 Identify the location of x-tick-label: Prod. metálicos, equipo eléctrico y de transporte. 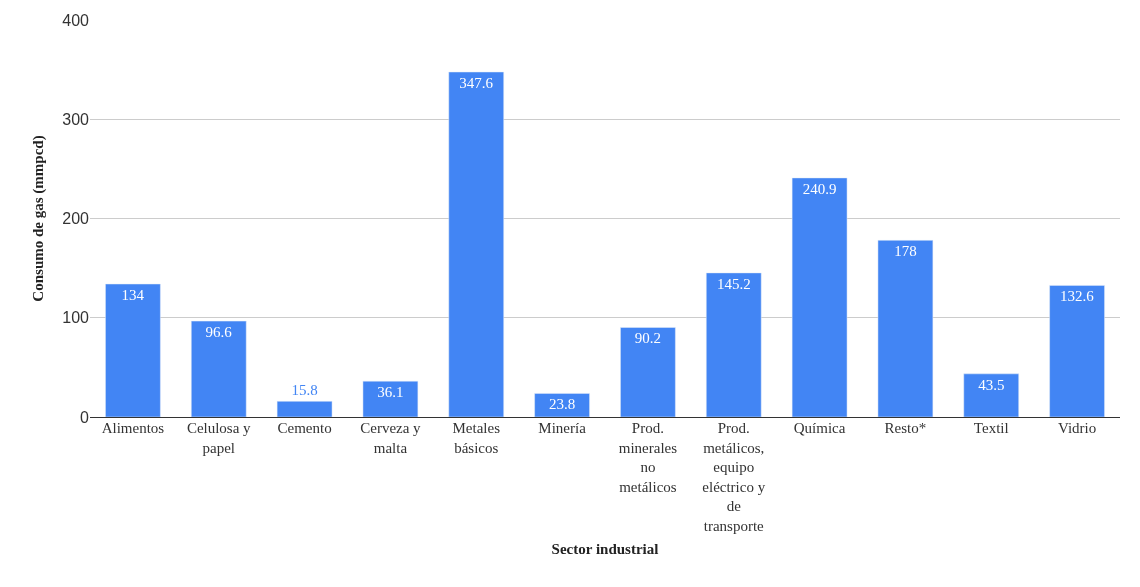
(734, 477).